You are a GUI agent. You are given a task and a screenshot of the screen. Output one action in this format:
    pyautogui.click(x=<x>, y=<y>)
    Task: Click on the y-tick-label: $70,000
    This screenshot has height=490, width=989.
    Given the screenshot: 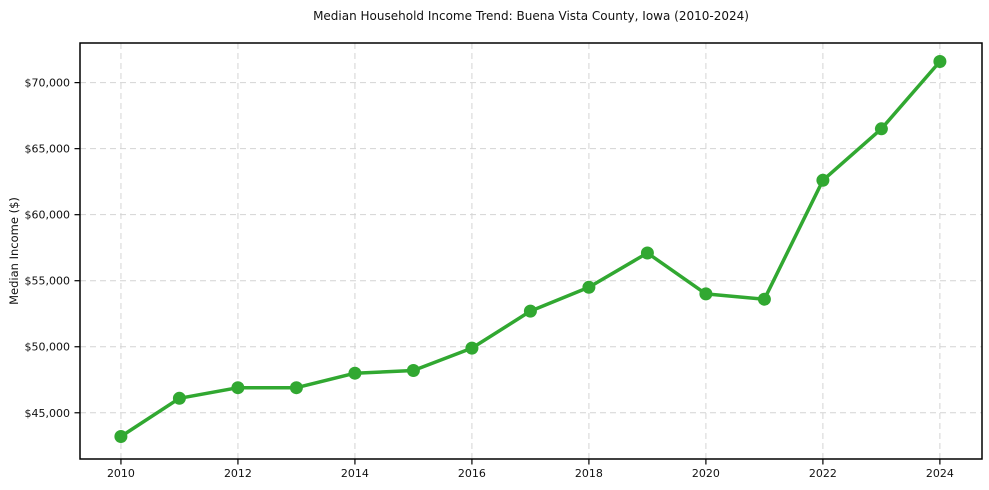 What is the action you would take?
    pyautogui.click(x=48, y=83)
    